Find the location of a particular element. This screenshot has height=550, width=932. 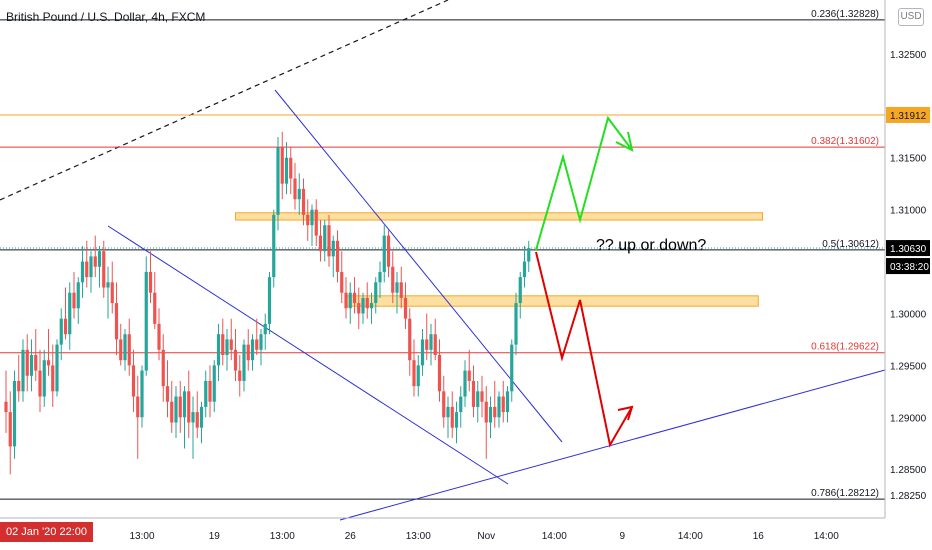

price-tick-label: 1.28500 is located at coordinates (908, 470).